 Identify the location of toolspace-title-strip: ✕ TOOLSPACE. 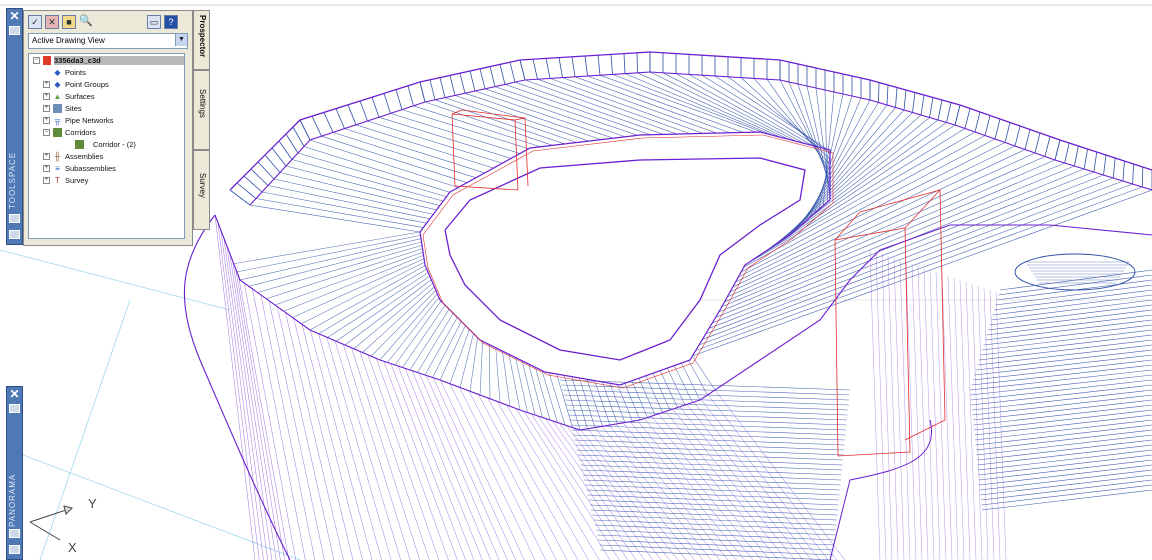
(14, 126).